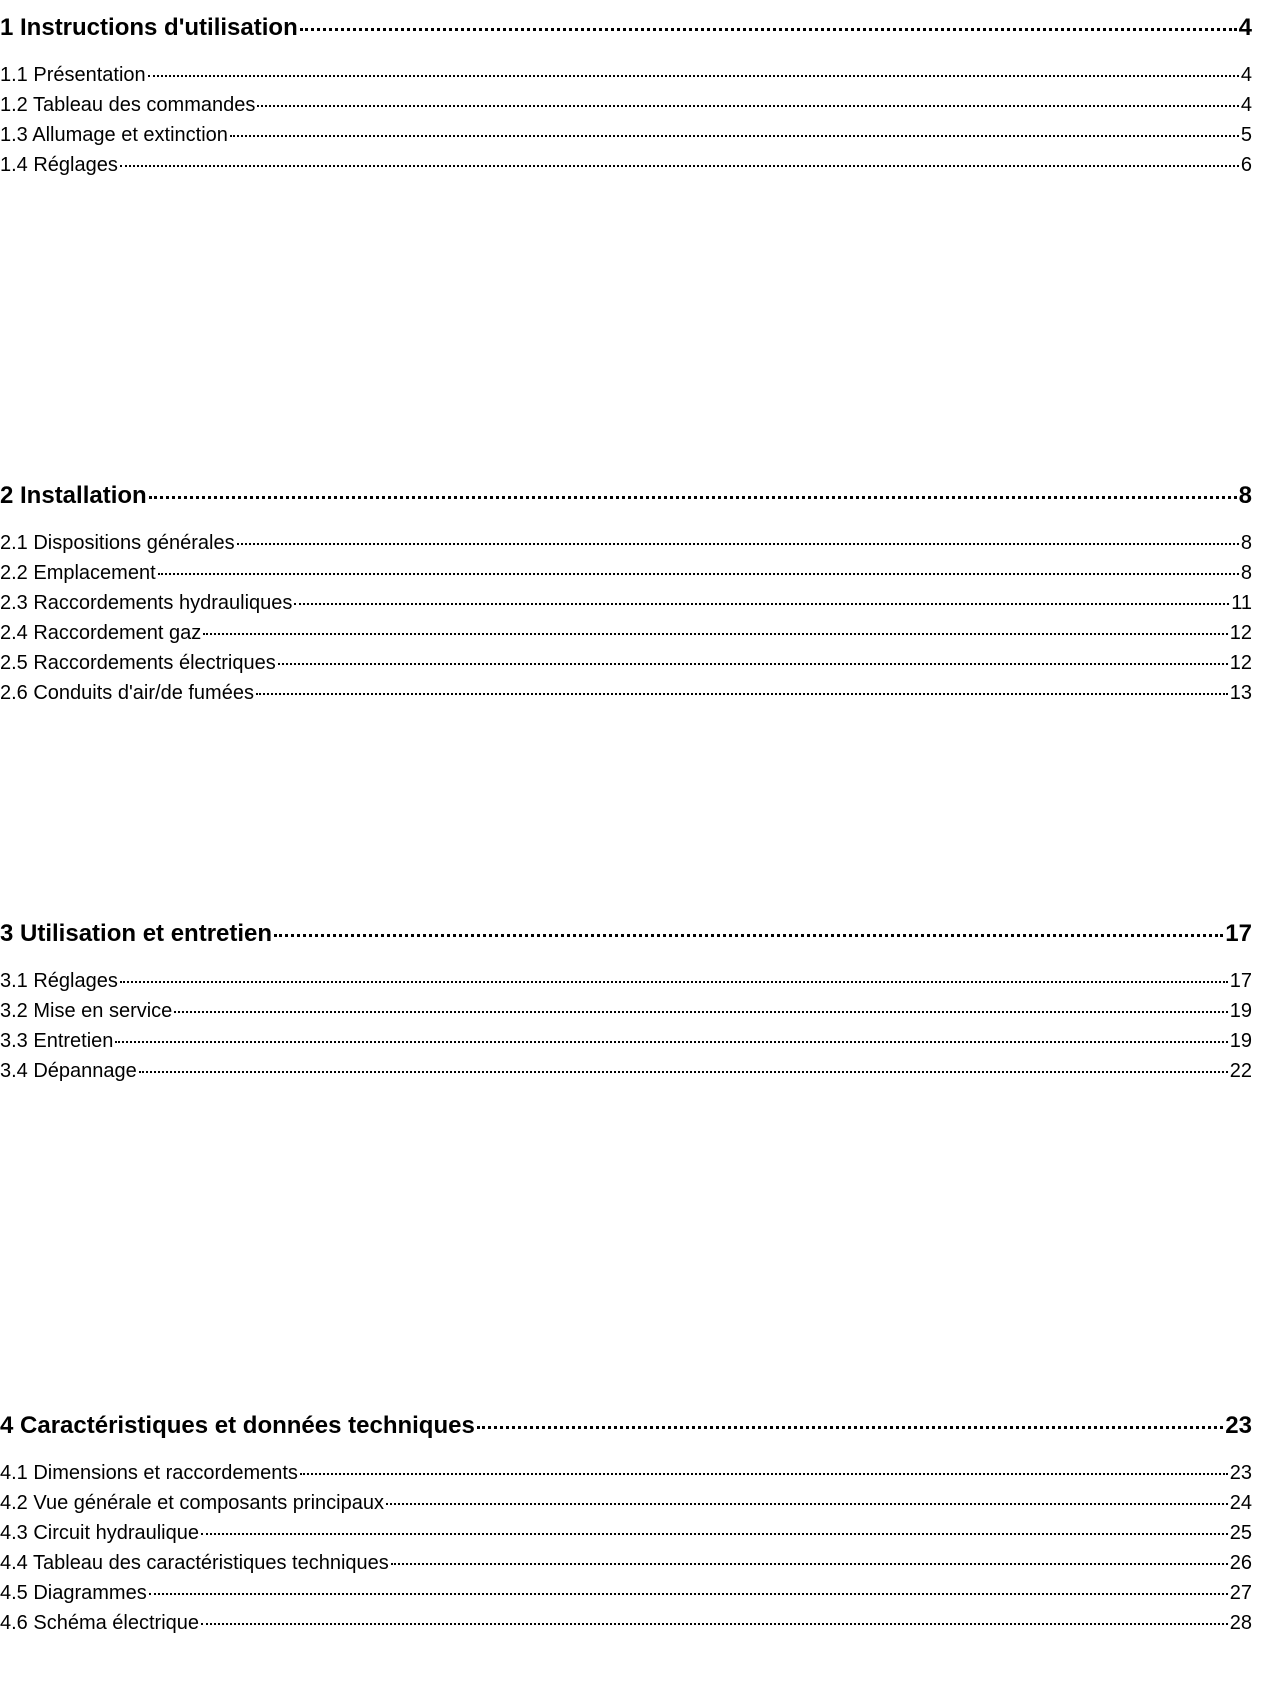  What do you see at coordinates (86, 1011) in the screenshot?
I see `subsection-title: 3.2 Mise en service` at bounding box center [86, 1011].